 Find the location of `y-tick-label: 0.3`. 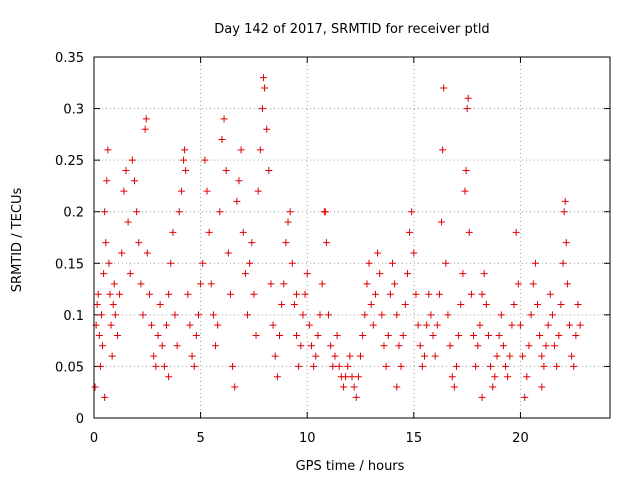

y-tick-label: 0.3 is located at coordinates (73, 110).